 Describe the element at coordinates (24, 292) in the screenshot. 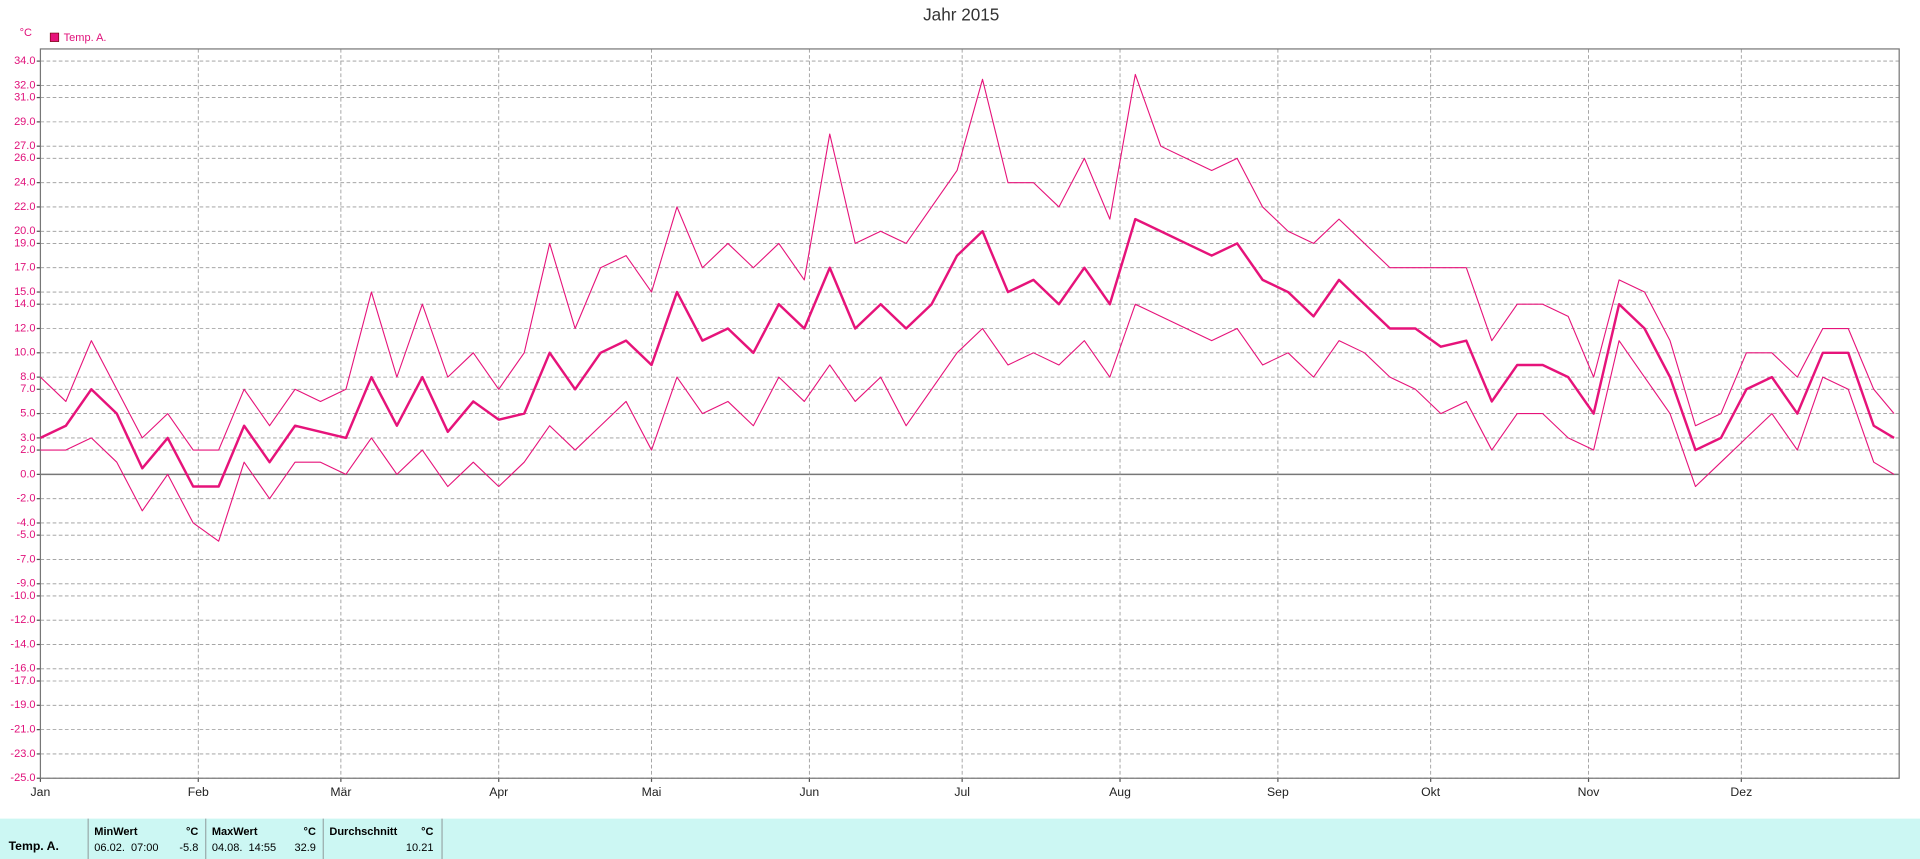

I see `y-tick-label: 15.0` at that location.